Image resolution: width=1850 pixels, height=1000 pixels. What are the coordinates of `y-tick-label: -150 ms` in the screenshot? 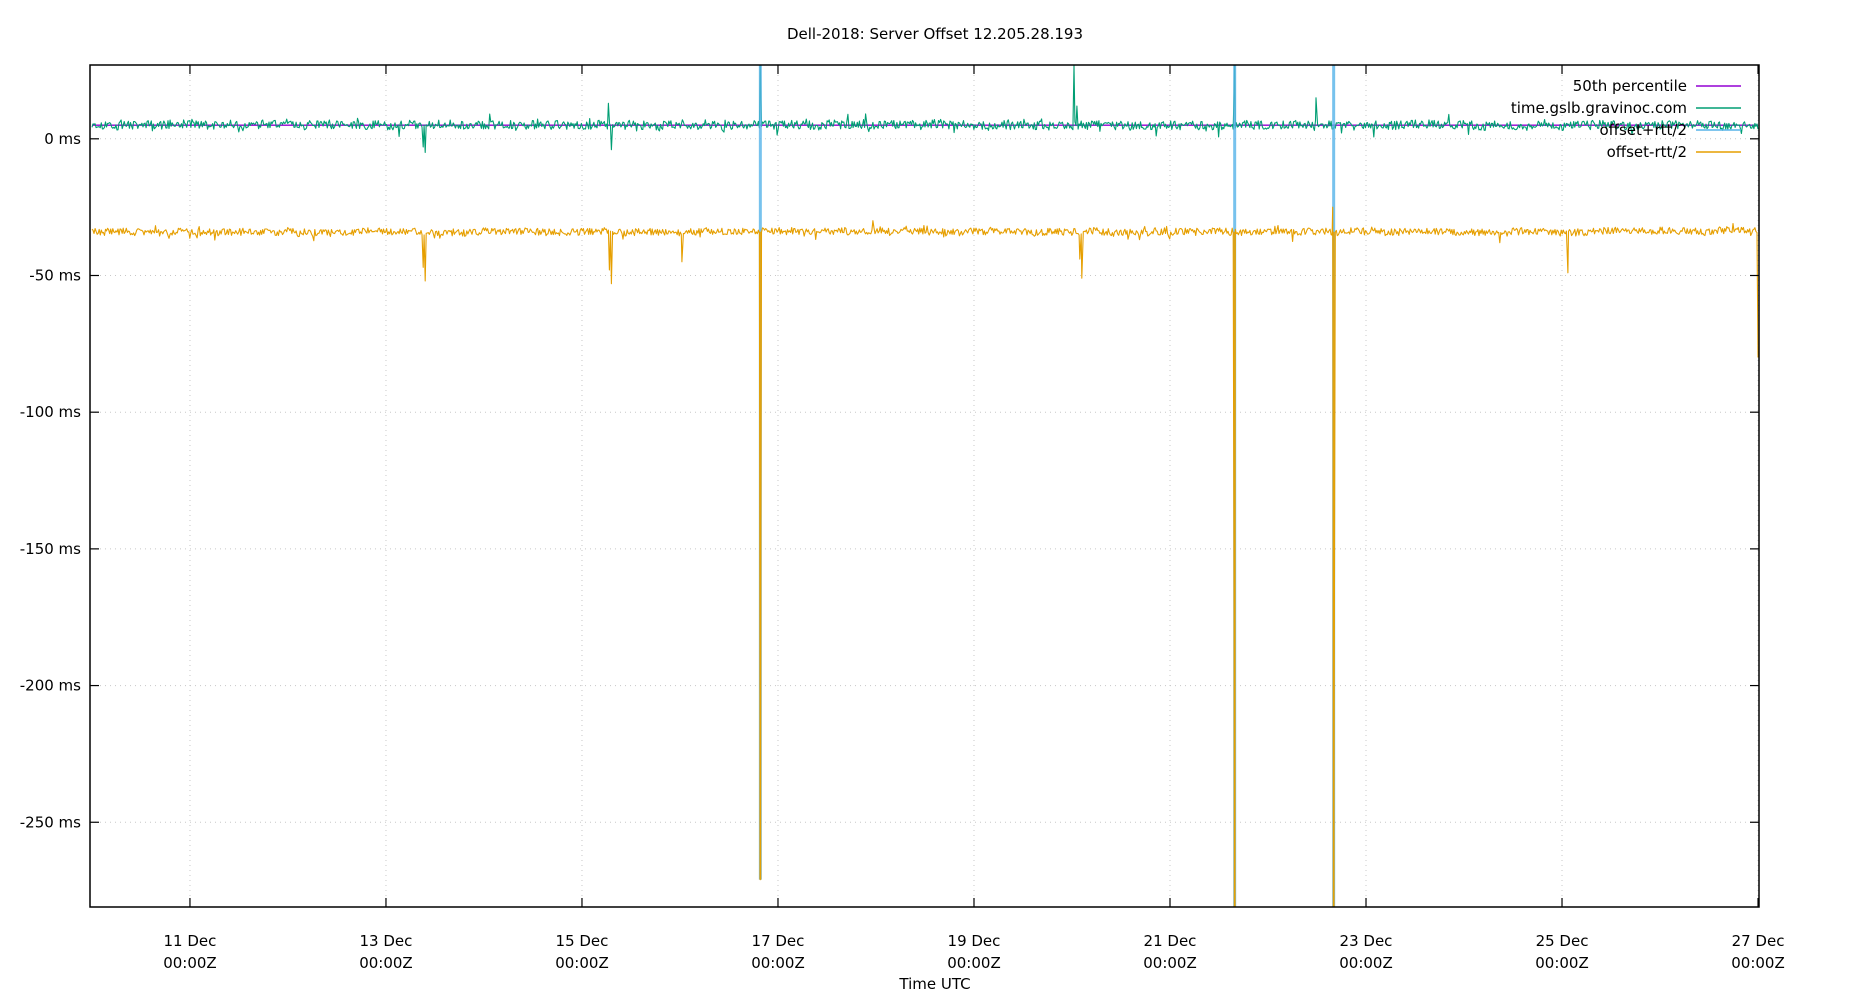 It's located at (50, 549).